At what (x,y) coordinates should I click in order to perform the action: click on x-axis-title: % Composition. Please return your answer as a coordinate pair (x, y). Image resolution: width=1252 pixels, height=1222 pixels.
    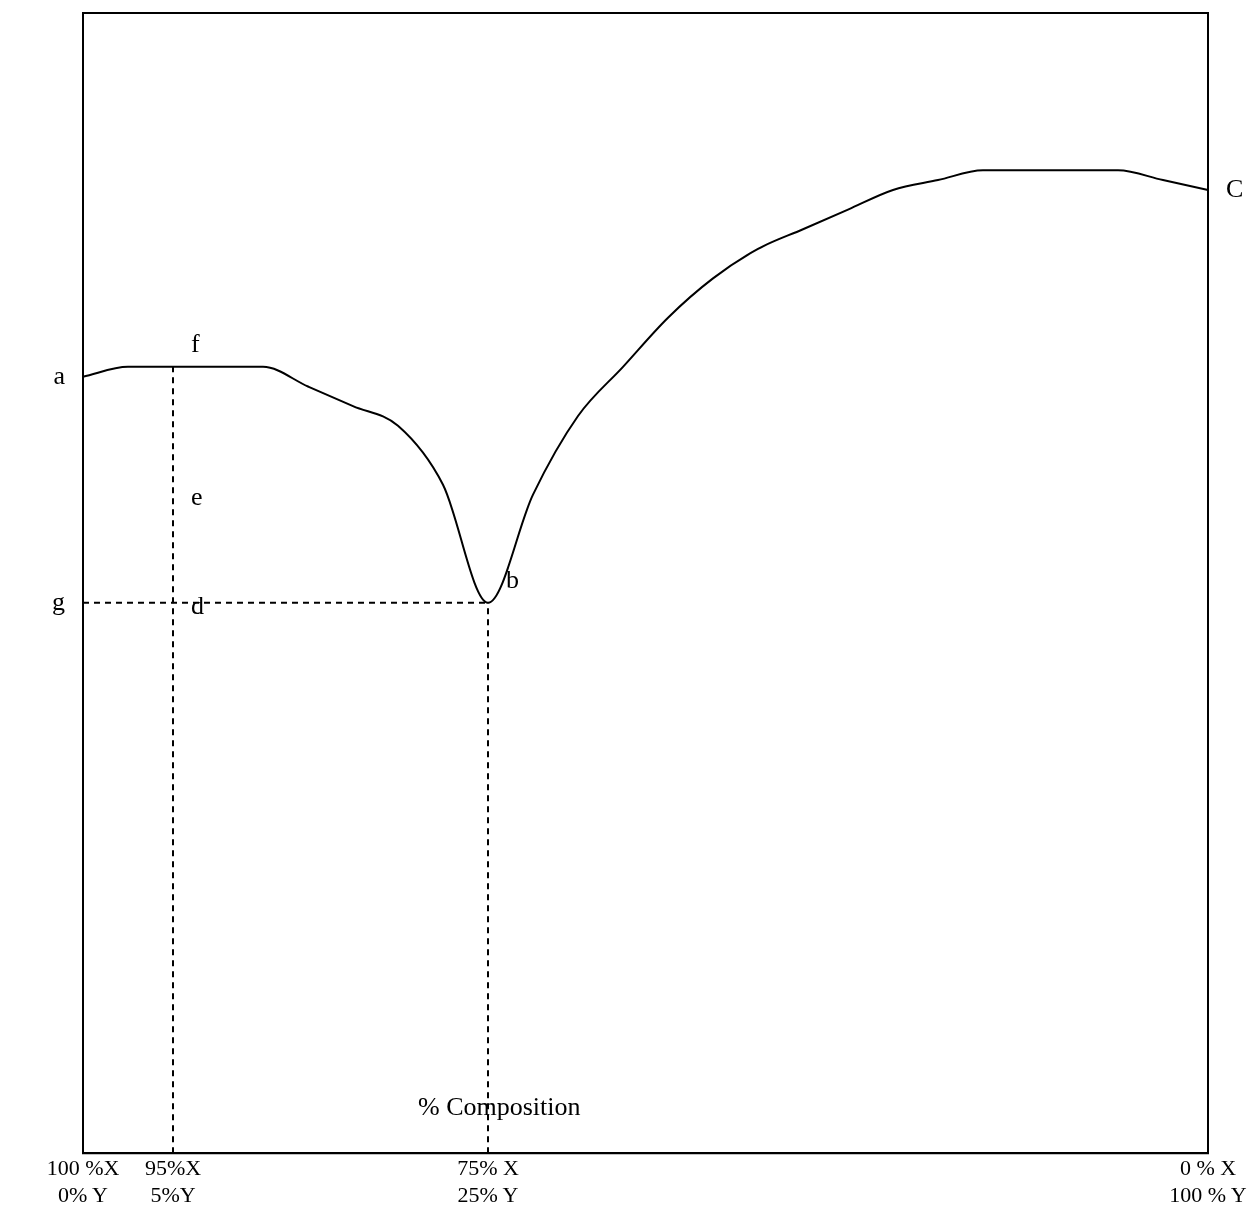
    Looking at the image, I should click on (499, 1107).